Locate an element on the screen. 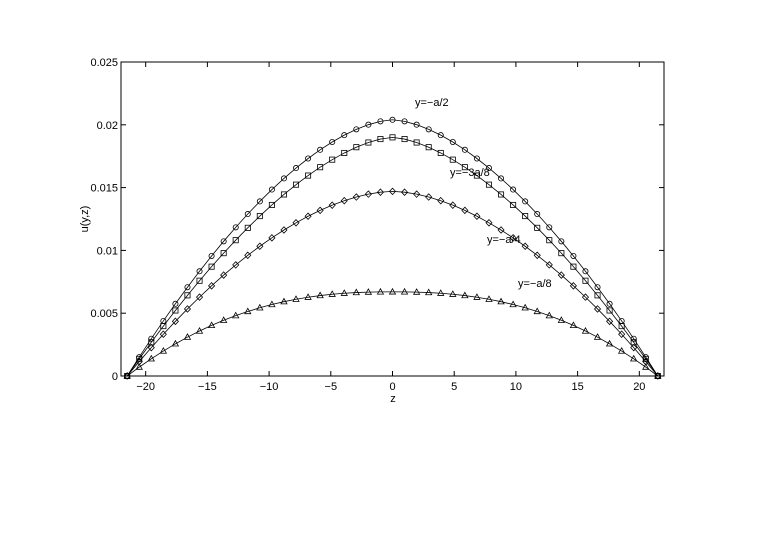 This screenshot has height=539, width=763. x-tick-label: 5 is located at coordinates (454, 387).